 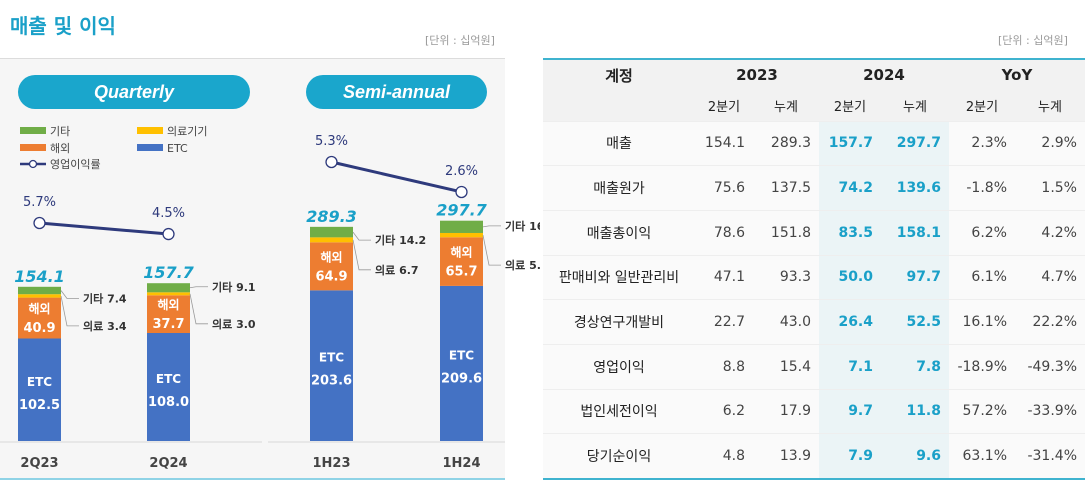 I want to click on bar-total-label: 154.1, so click(x=39, y=276).